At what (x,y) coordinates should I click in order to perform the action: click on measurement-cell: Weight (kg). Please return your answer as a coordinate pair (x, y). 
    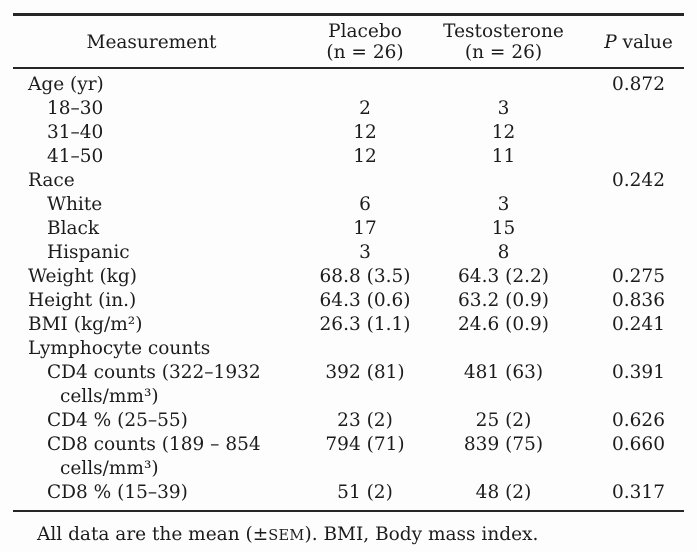
    Looking at the image, I should click on (82, 276).